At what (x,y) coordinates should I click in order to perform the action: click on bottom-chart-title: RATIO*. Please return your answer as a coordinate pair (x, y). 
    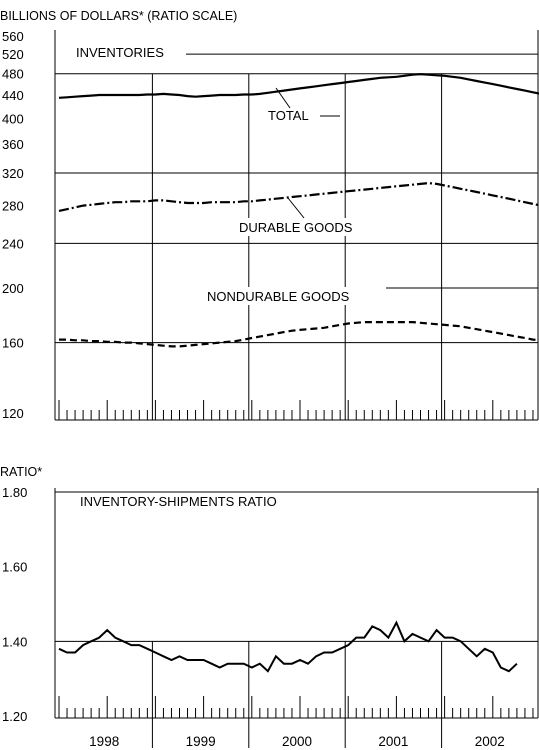
    Looking at the image, I should click on (21, 472).